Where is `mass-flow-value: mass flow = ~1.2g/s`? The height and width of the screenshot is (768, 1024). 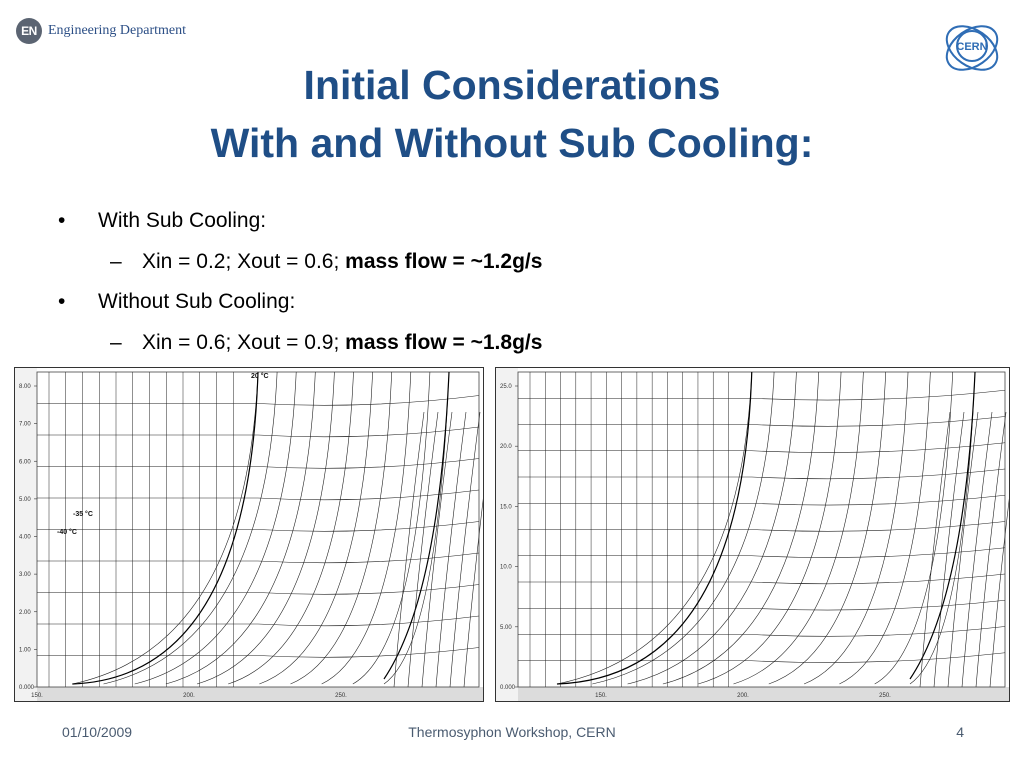
mass-flow-value: mass flow = ~1.2g/s is located at coordinates (444, 261).